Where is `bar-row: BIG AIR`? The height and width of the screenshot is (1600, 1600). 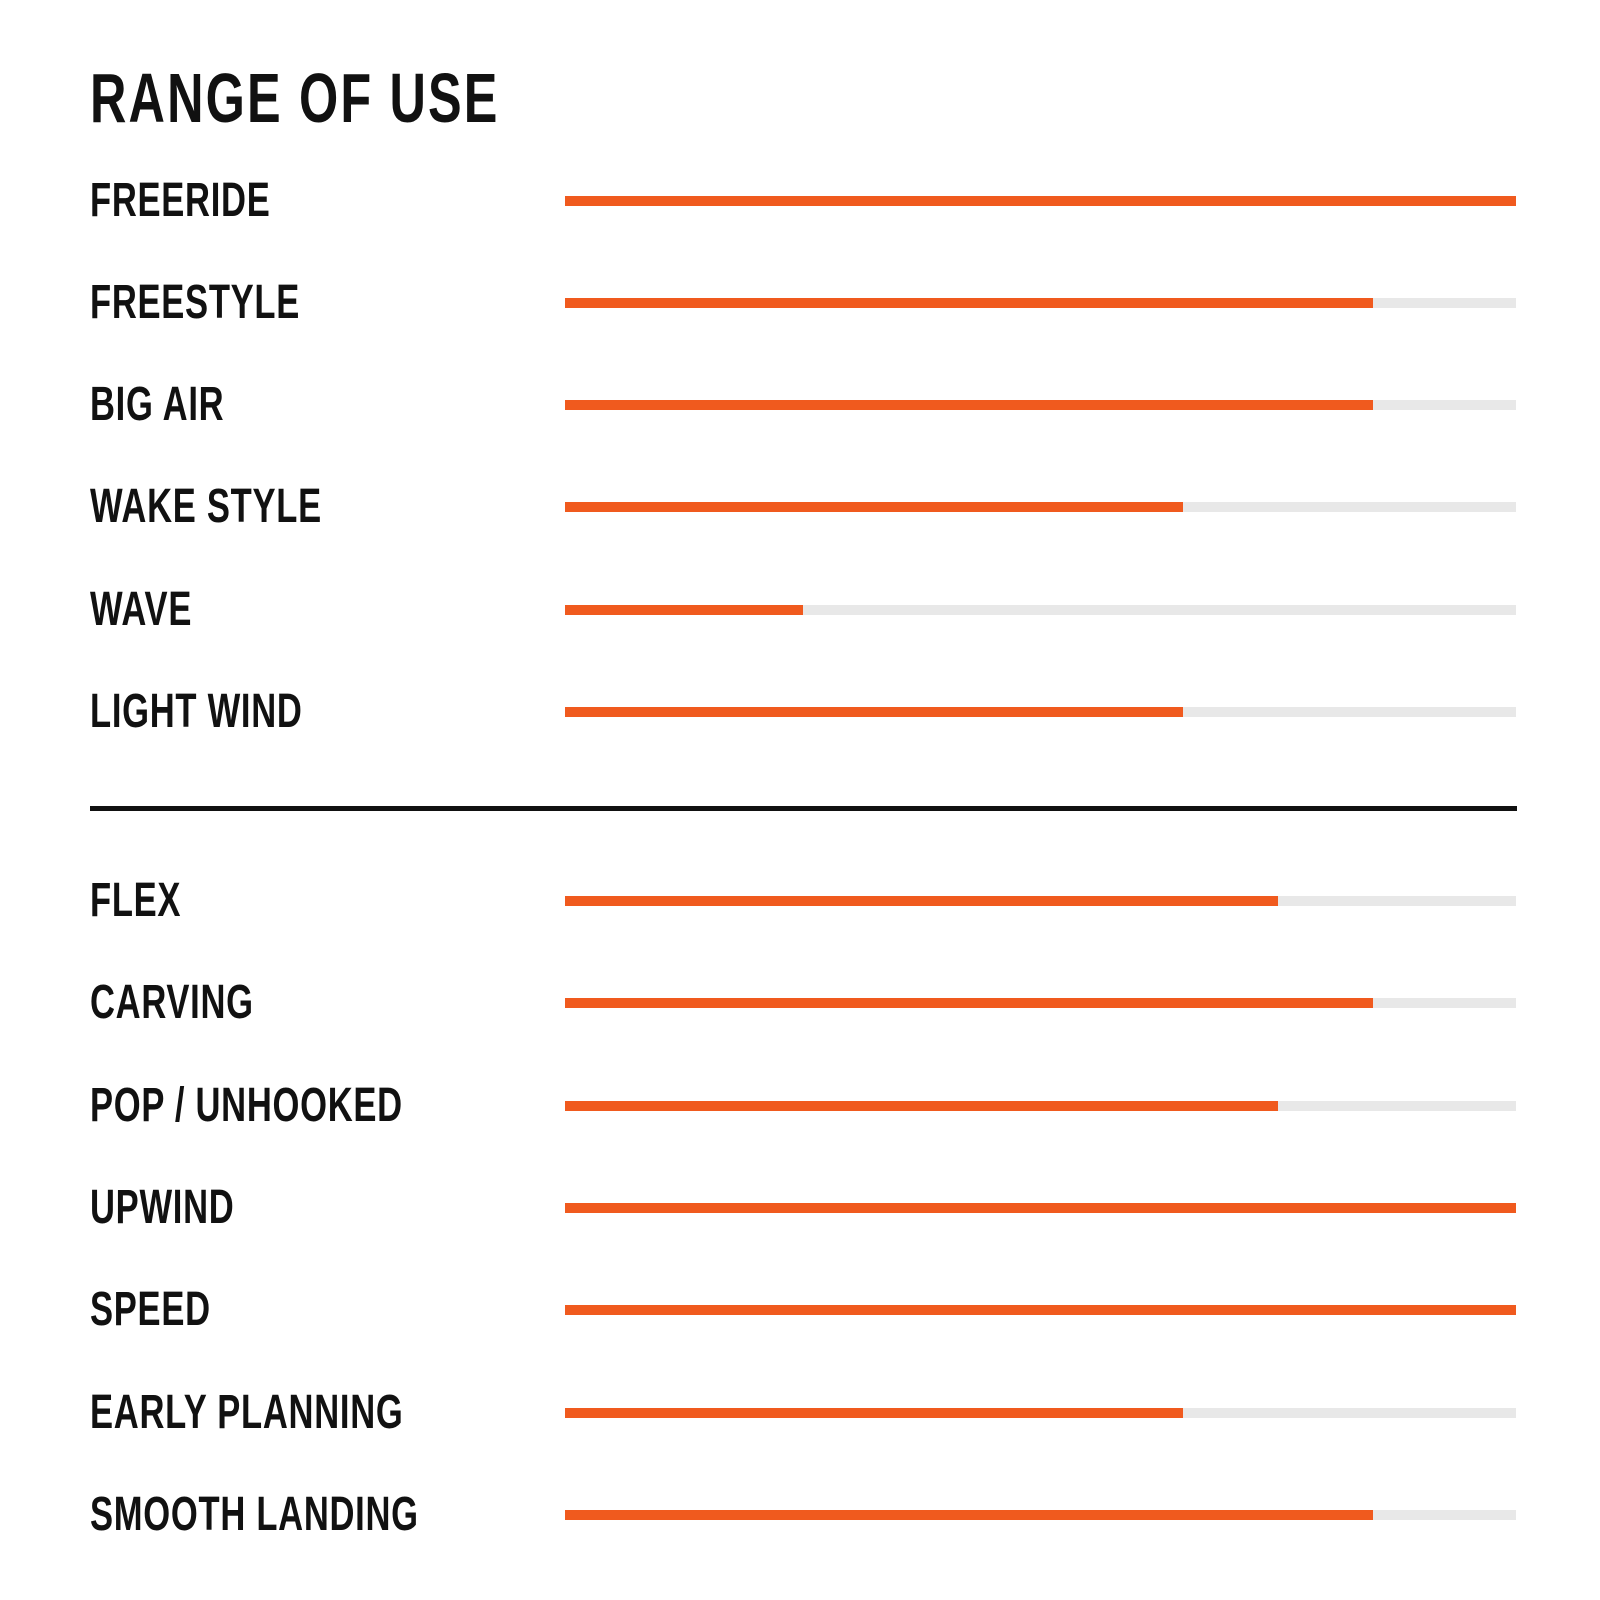 bar-row: BIG AIR is located at coordinates (800, 405).